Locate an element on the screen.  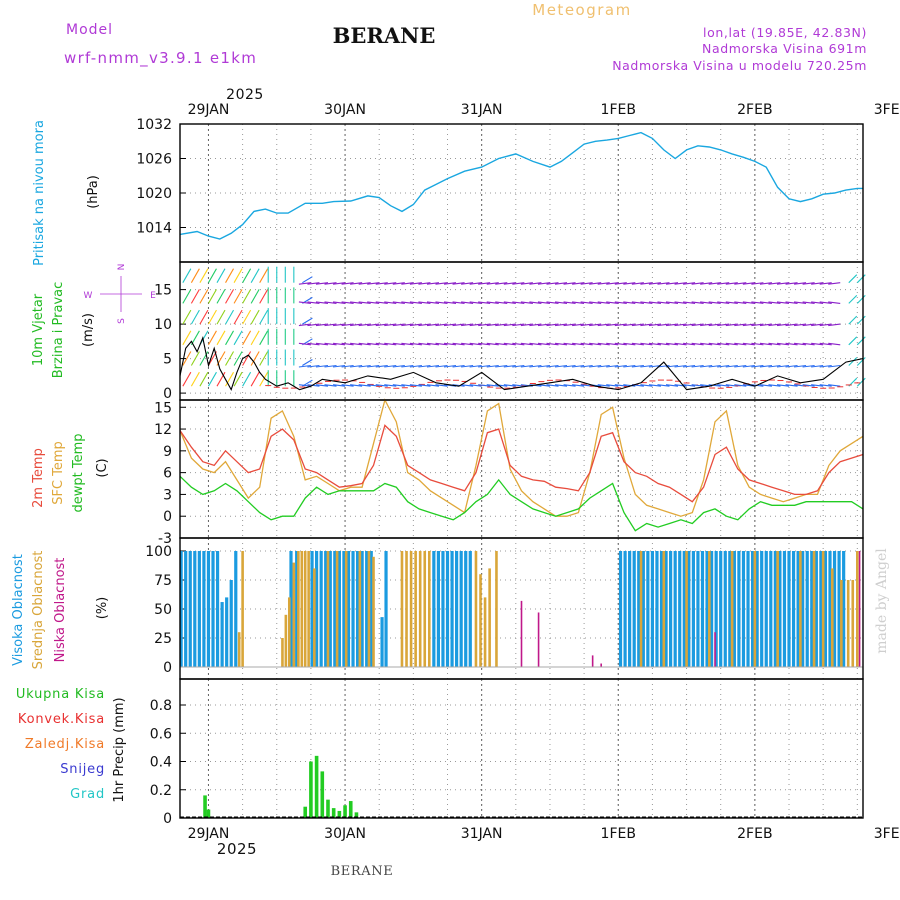
cloud-bars is located at coordinates (521, 609).